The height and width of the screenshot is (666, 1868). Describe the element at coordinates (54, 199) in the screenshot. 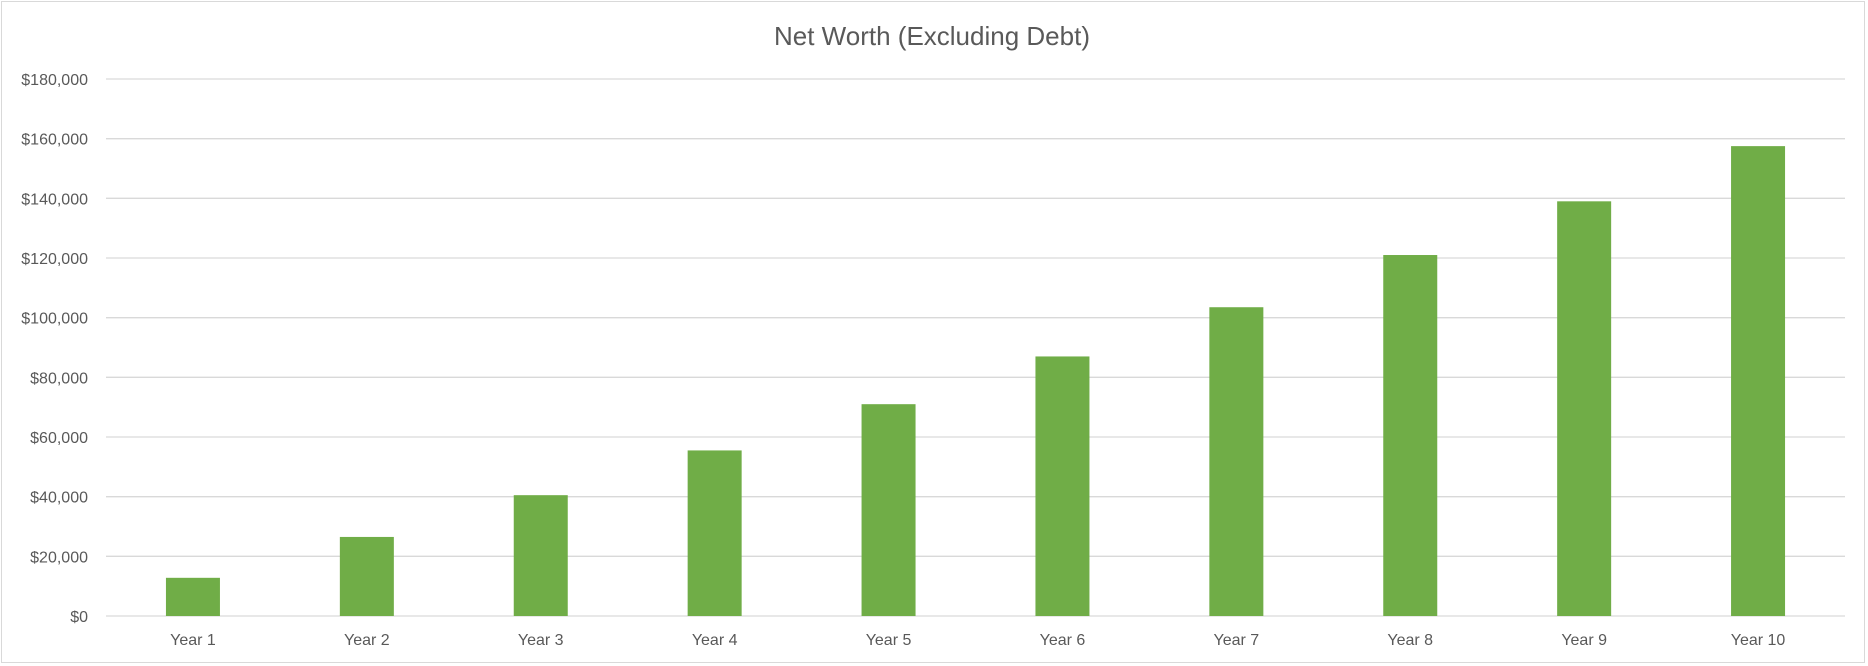

I see `y-tick-label: $140,000` at that location.